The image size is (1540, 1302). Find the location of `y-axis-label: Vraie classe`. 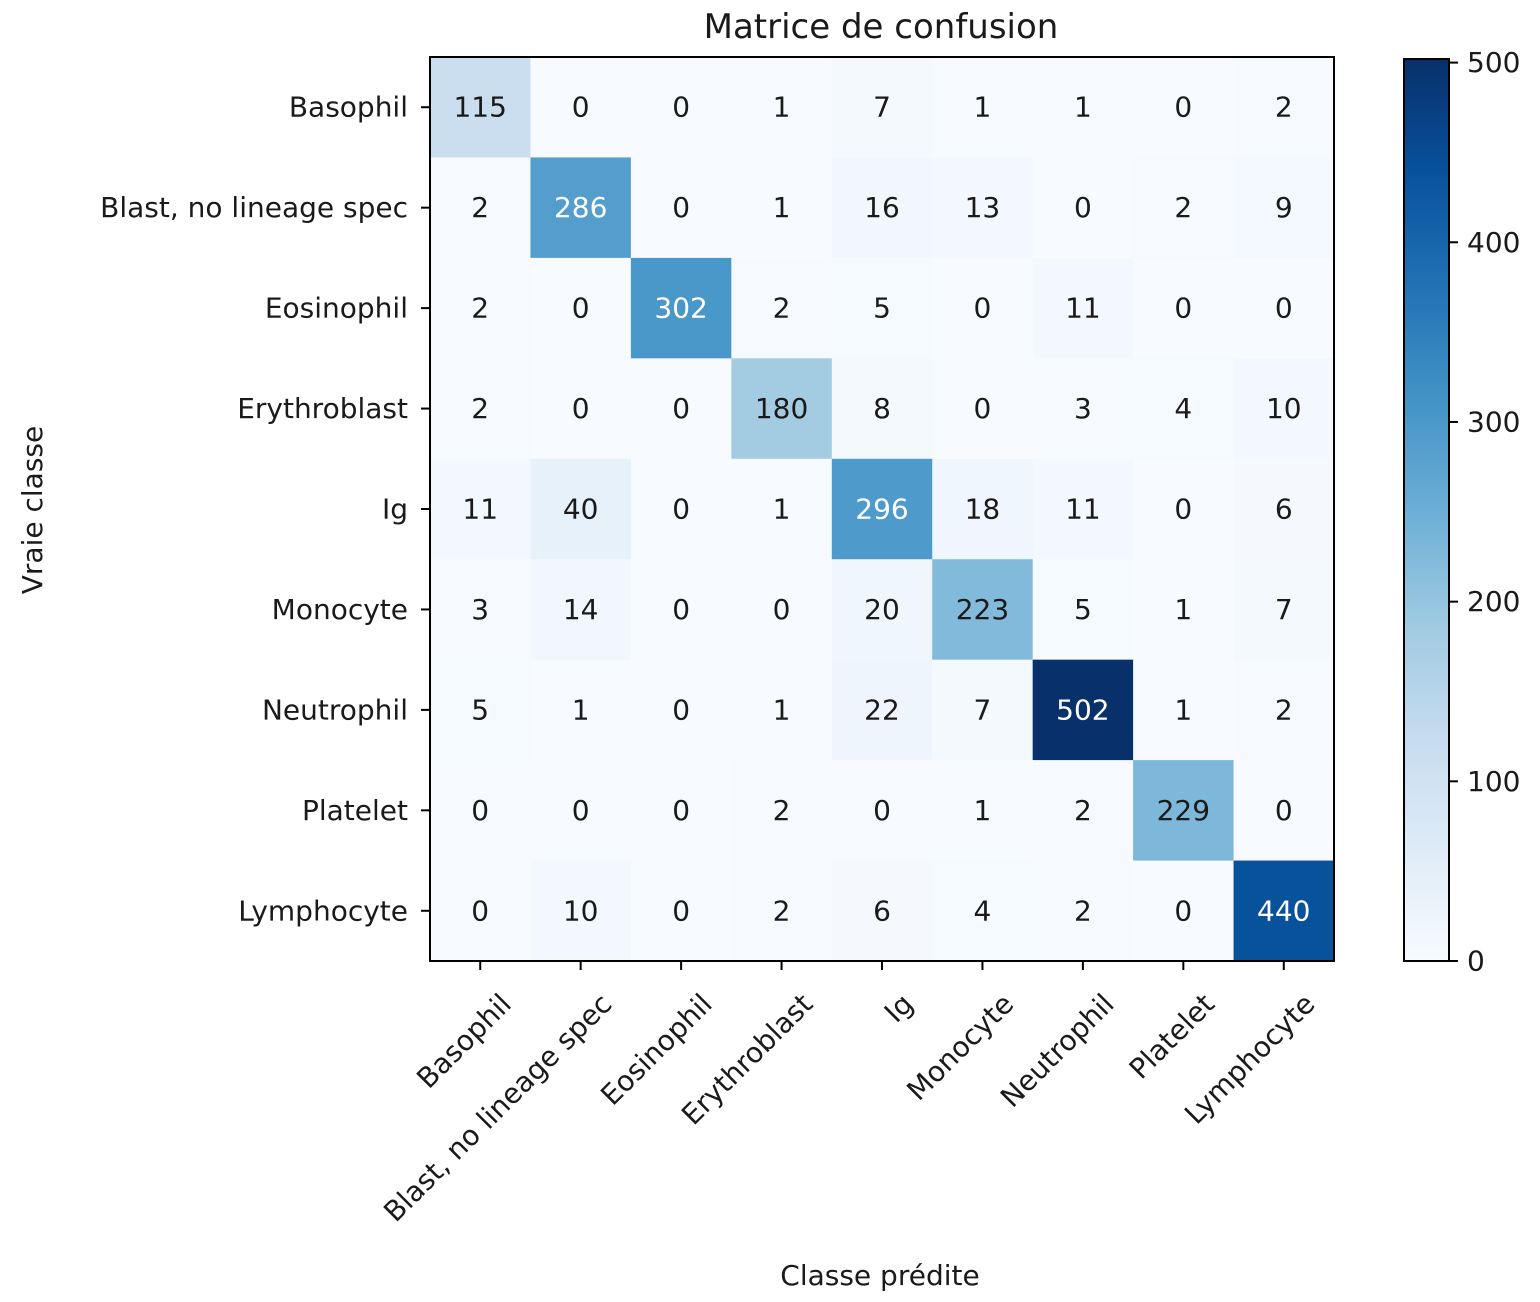

y-axis-label: Vraie classe is located at coordinates (32, 510).